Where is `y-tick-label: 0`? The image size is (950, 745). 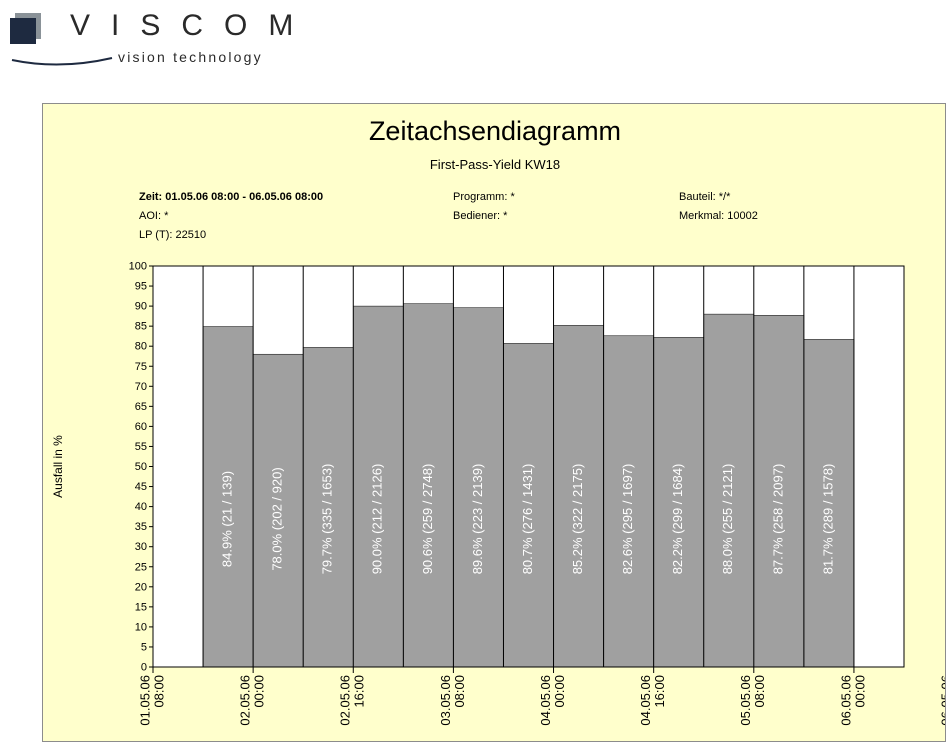 y-tick-label: 0 is located at coordinates (144, 668).